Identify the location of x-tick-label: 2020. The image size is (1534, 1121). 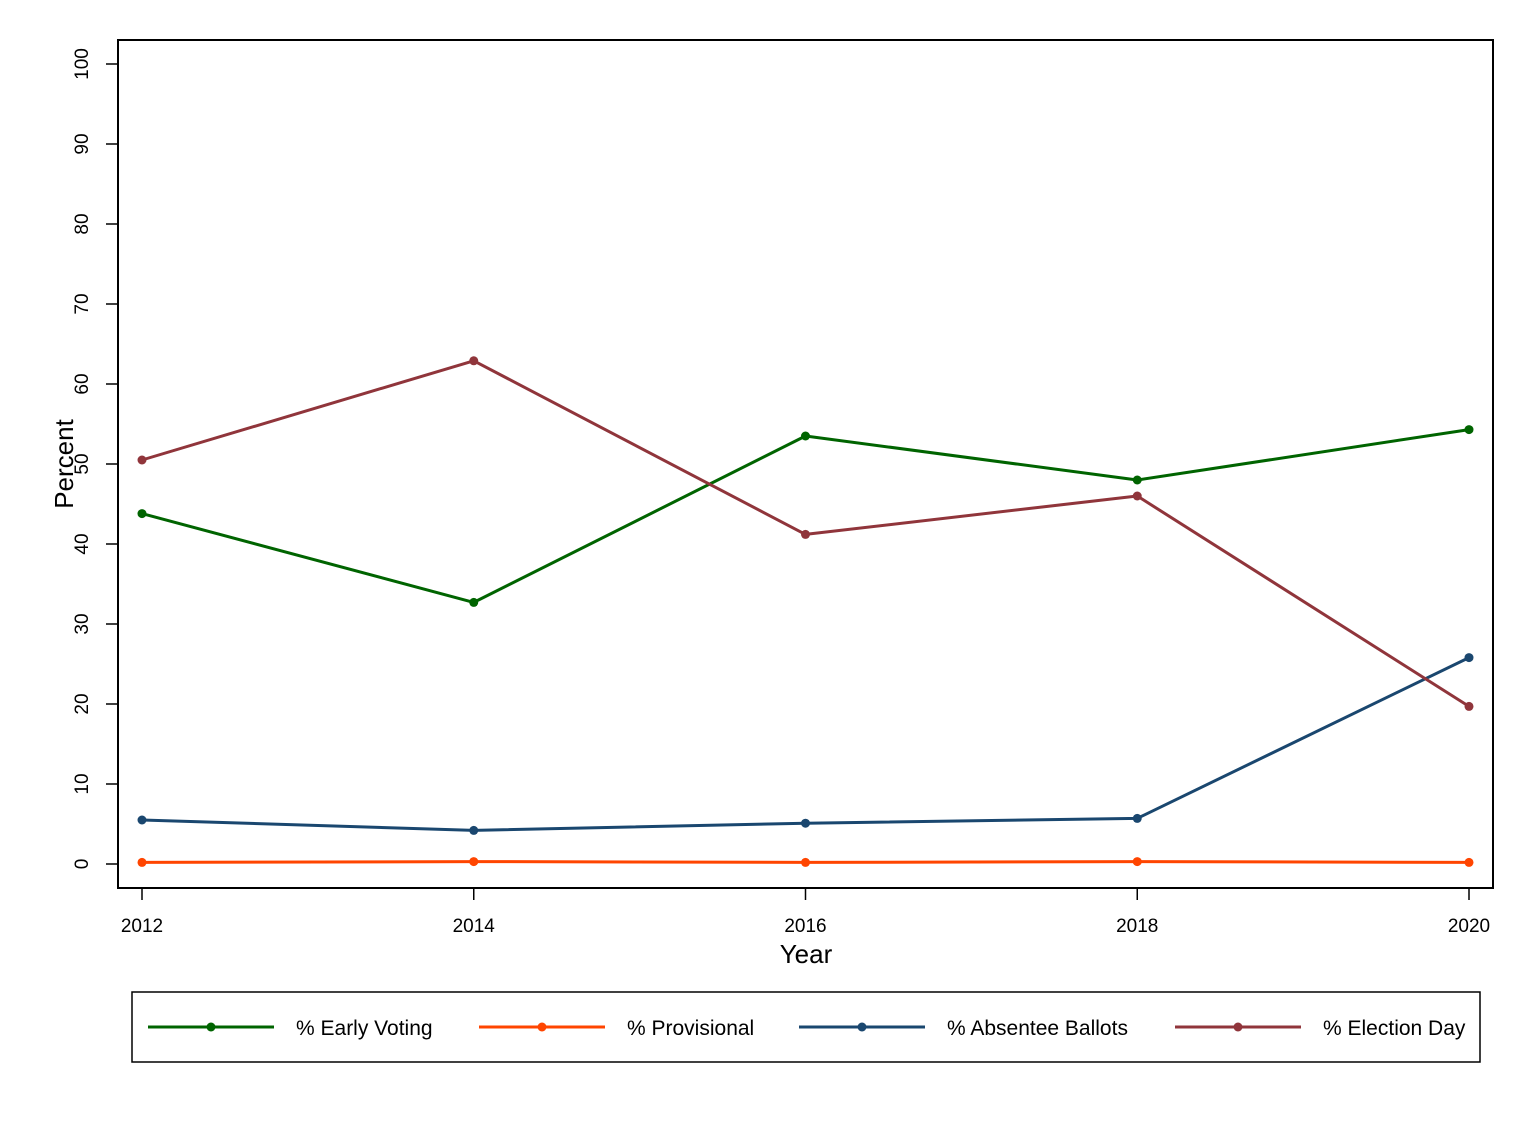
(1469, 926).